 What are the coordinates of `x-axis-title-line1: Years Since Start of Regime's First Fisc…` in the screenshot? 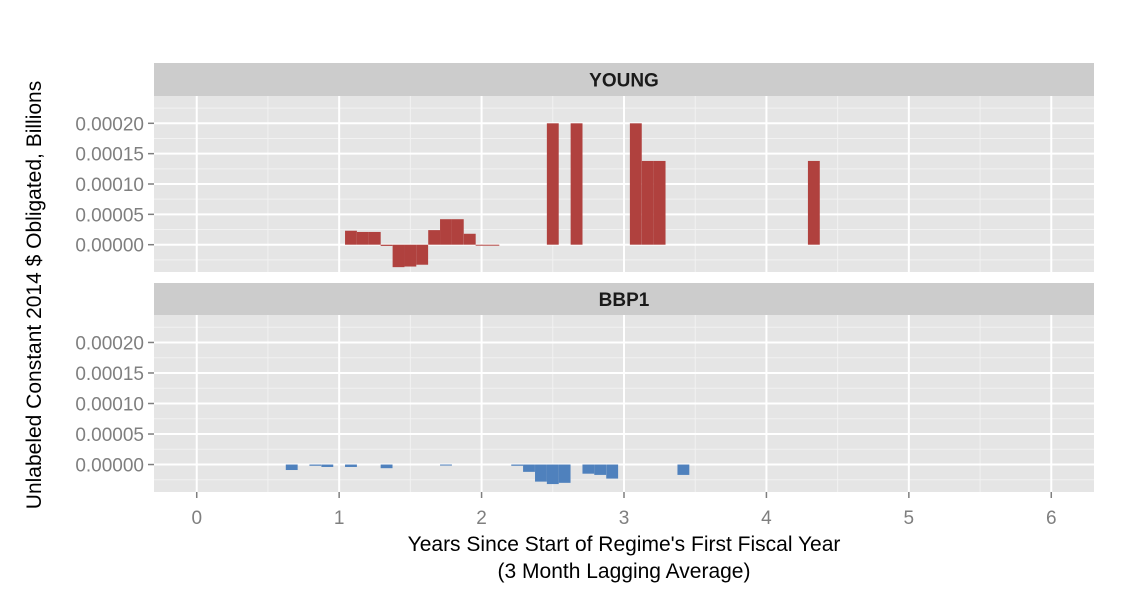 It's located at (624, 544).